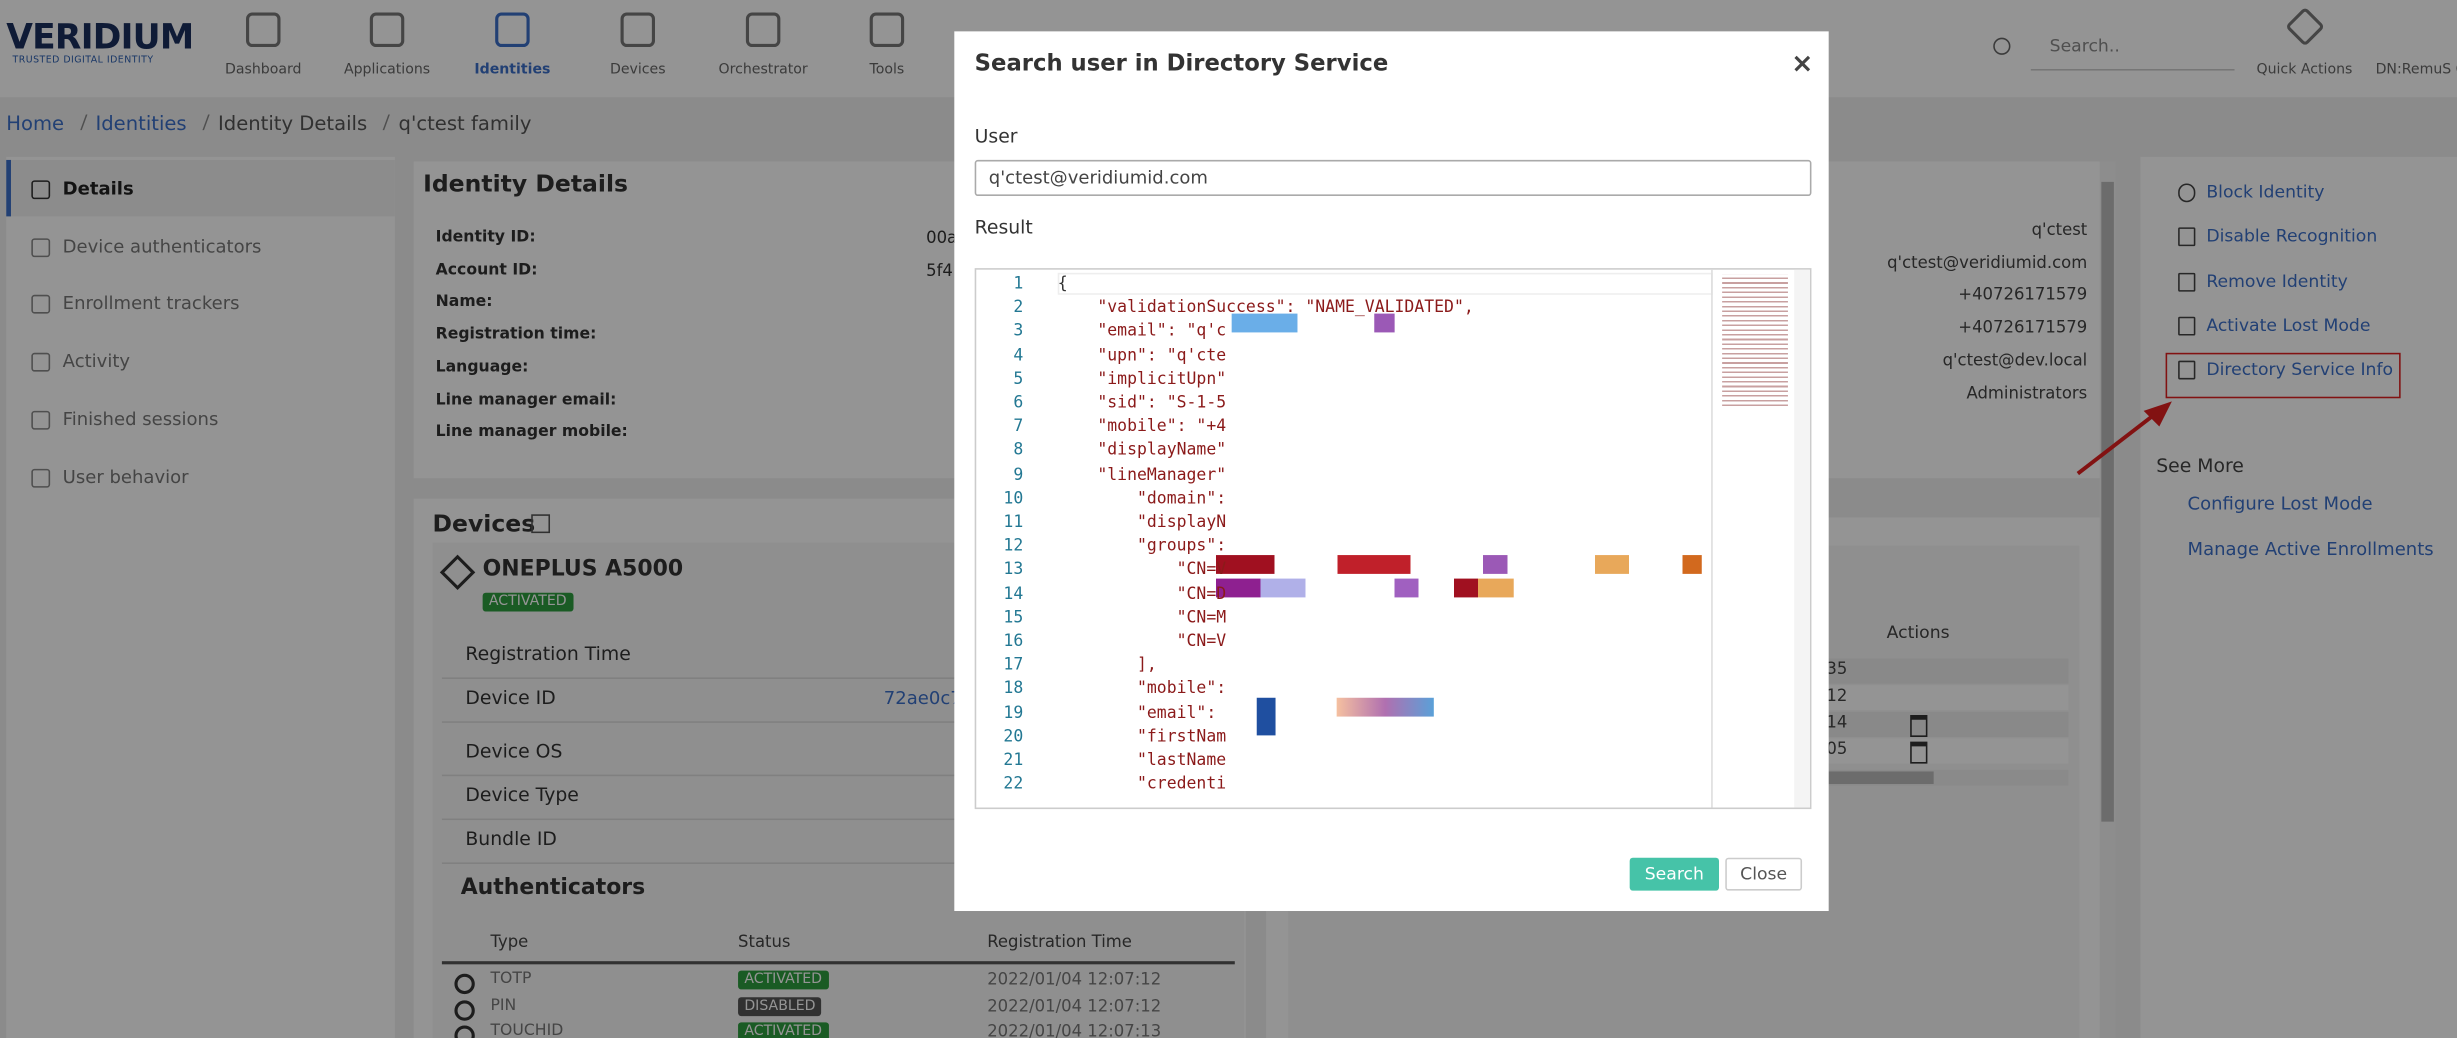 This screenshot has height=1038, width=2457. What do you see at coordinates (509, 942) in the screenshot?
I see `auth-header: Type` at bounding box center [509, 942].